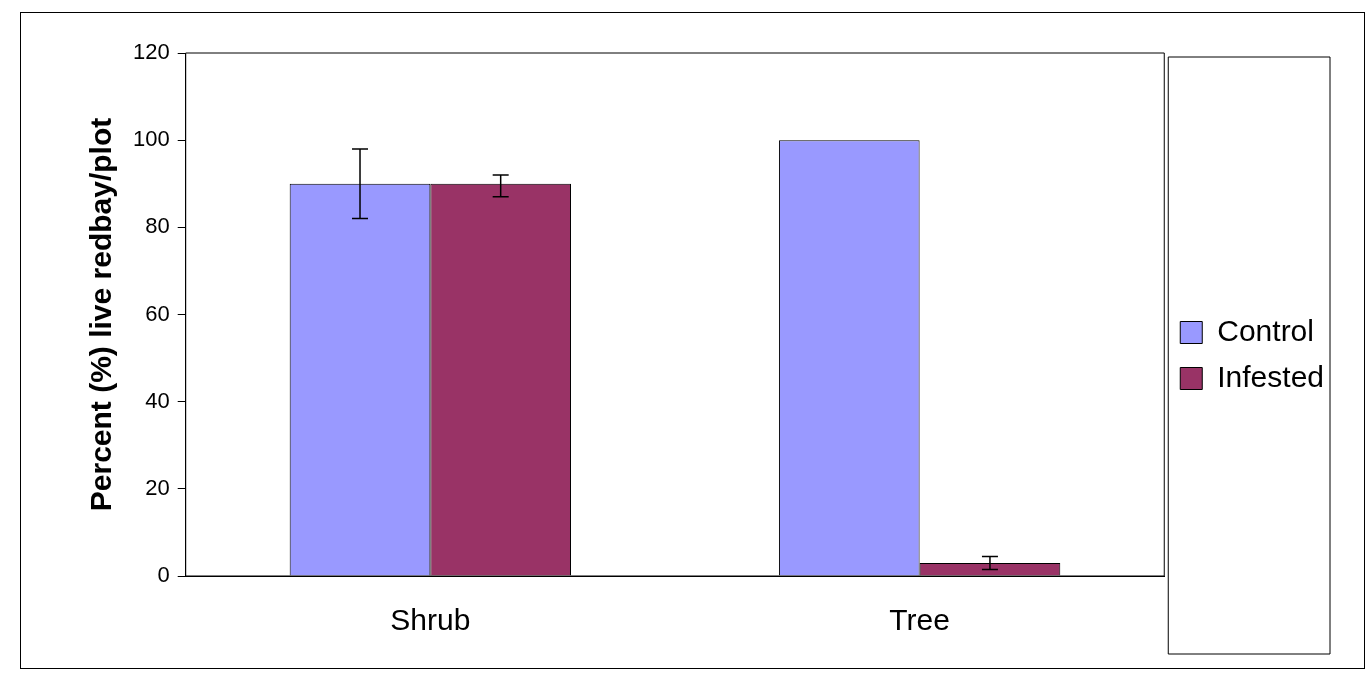 This screenshot has width=1365, height=677. I want to click on y-tick-label: 100, so click(151, 139).